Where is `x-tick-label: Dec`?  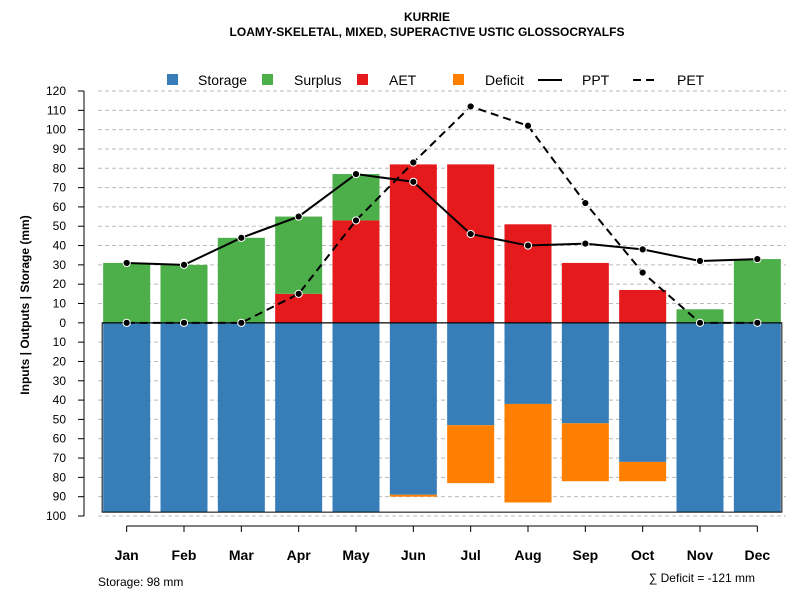 x-tick-label: Dec is located at coordinates (757, 555).